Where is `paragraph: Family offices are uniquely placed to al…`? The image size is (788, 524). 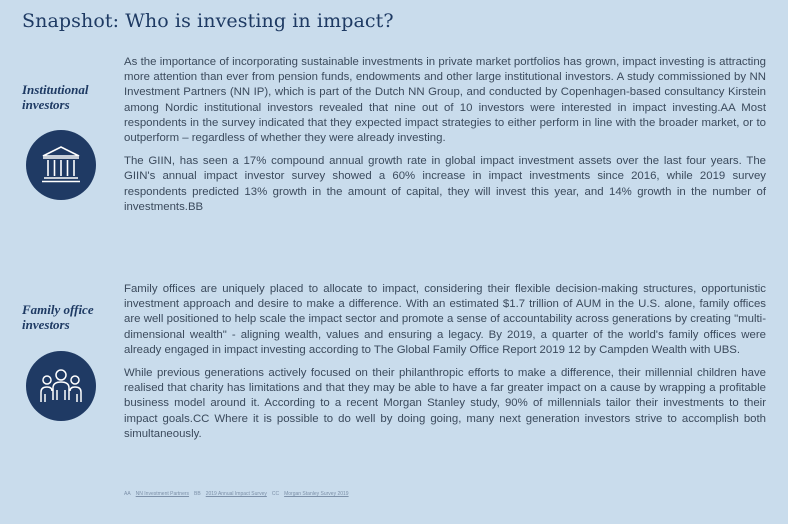
paragraph: Family offices are uniquely placed to al… is located at coordinates (445, 319).